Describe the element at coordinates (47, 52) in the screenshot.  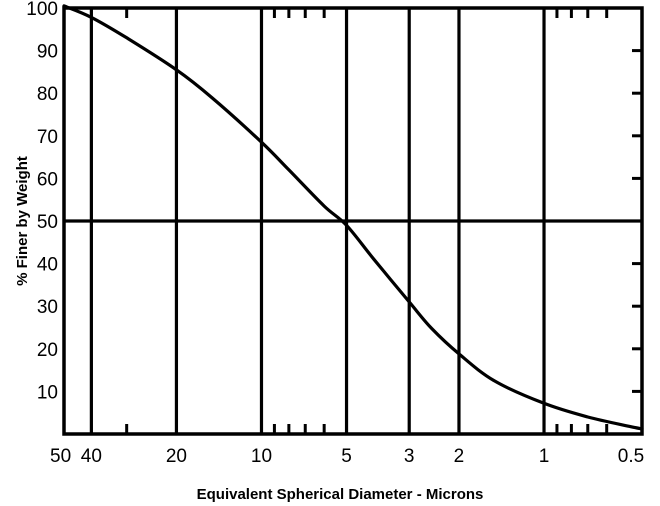
I see `y-tick-label: 90` at that location.